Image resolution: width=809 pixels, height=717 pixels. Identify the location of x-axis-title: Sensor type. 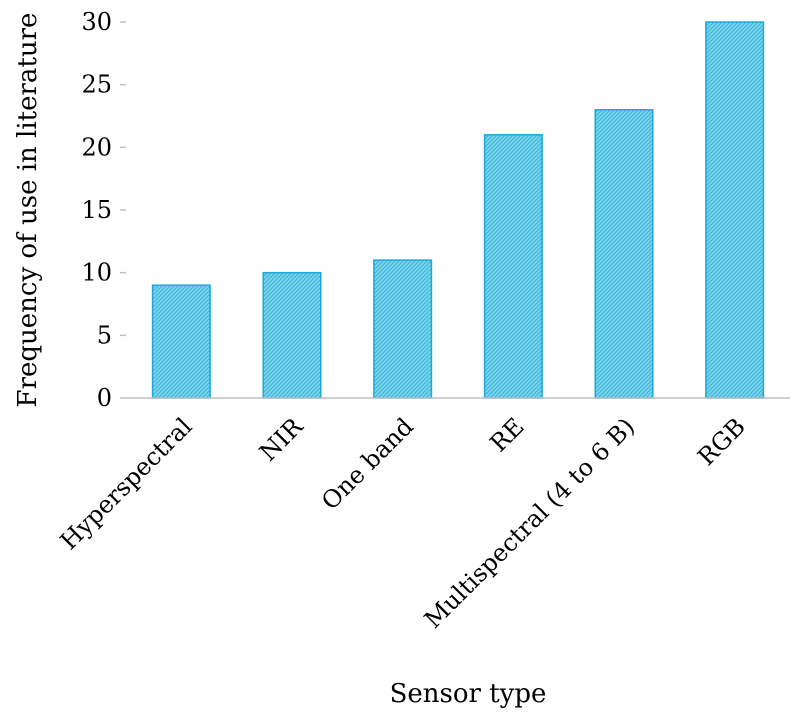
(468, 694).